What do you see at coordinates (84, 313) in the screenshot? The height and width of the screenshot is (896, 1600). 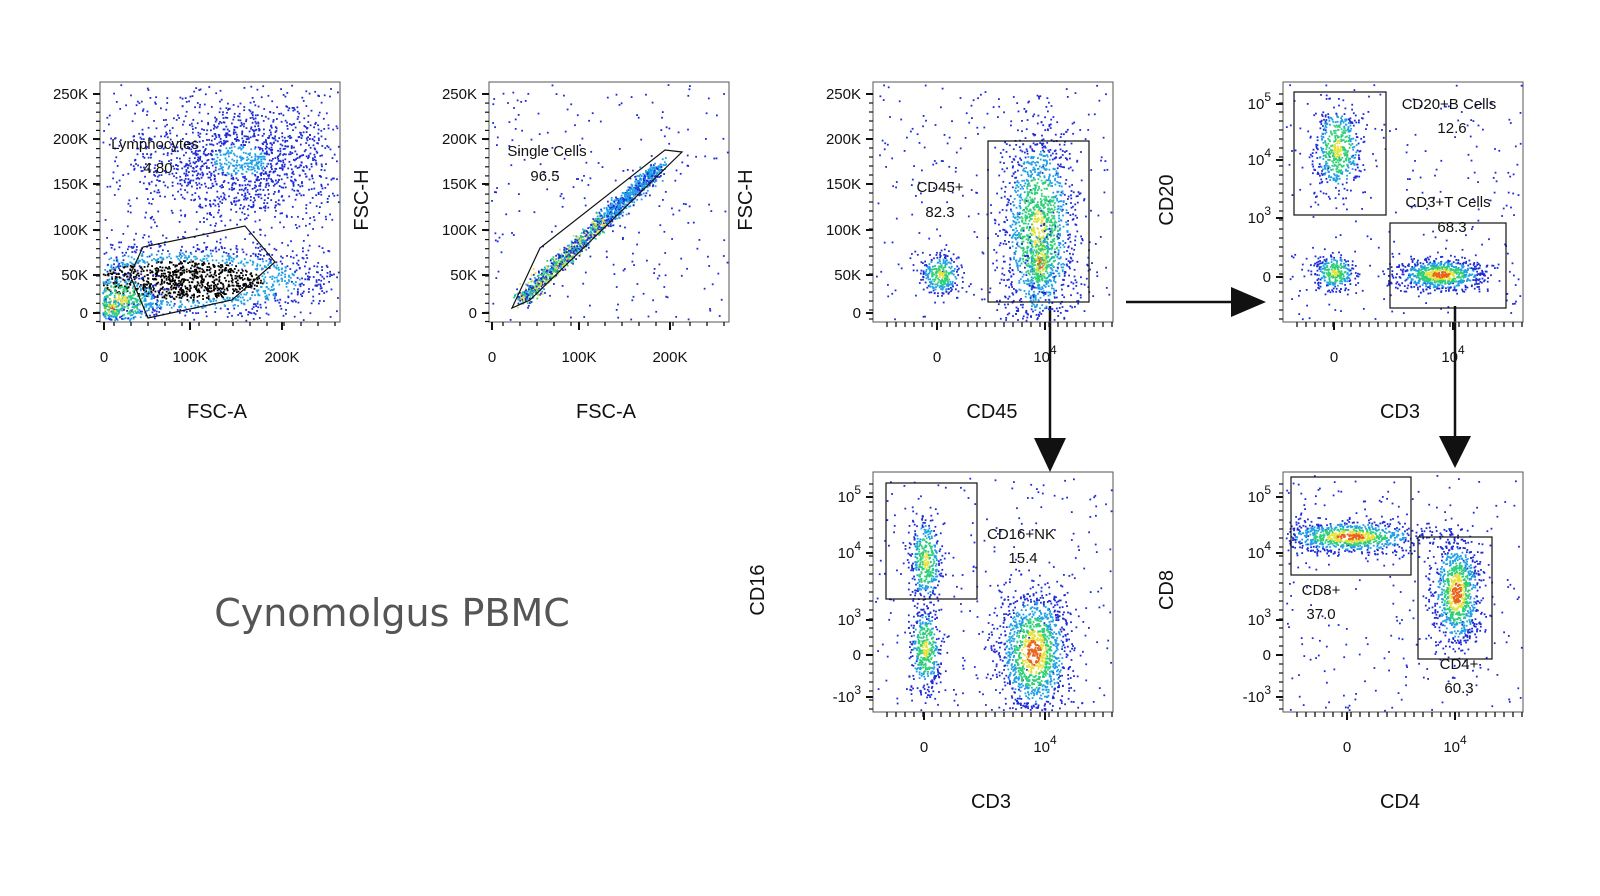 I see `tick-label: 0` at bounding box center [84, 313].